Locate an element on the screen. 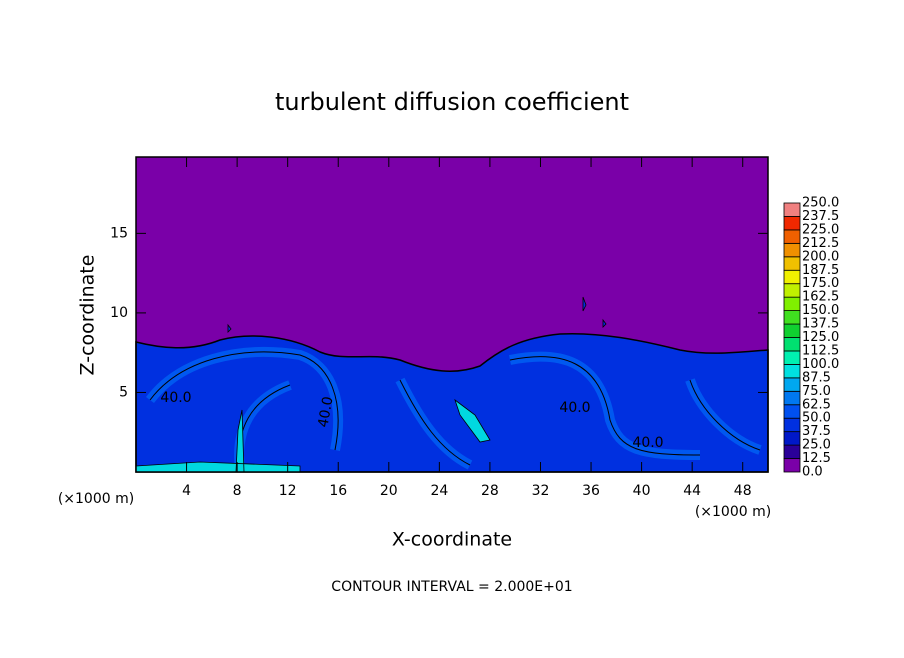 This screenshot has height=658, width=904. x-axis-label: X-coordinate is located at coordinates (452, 540).